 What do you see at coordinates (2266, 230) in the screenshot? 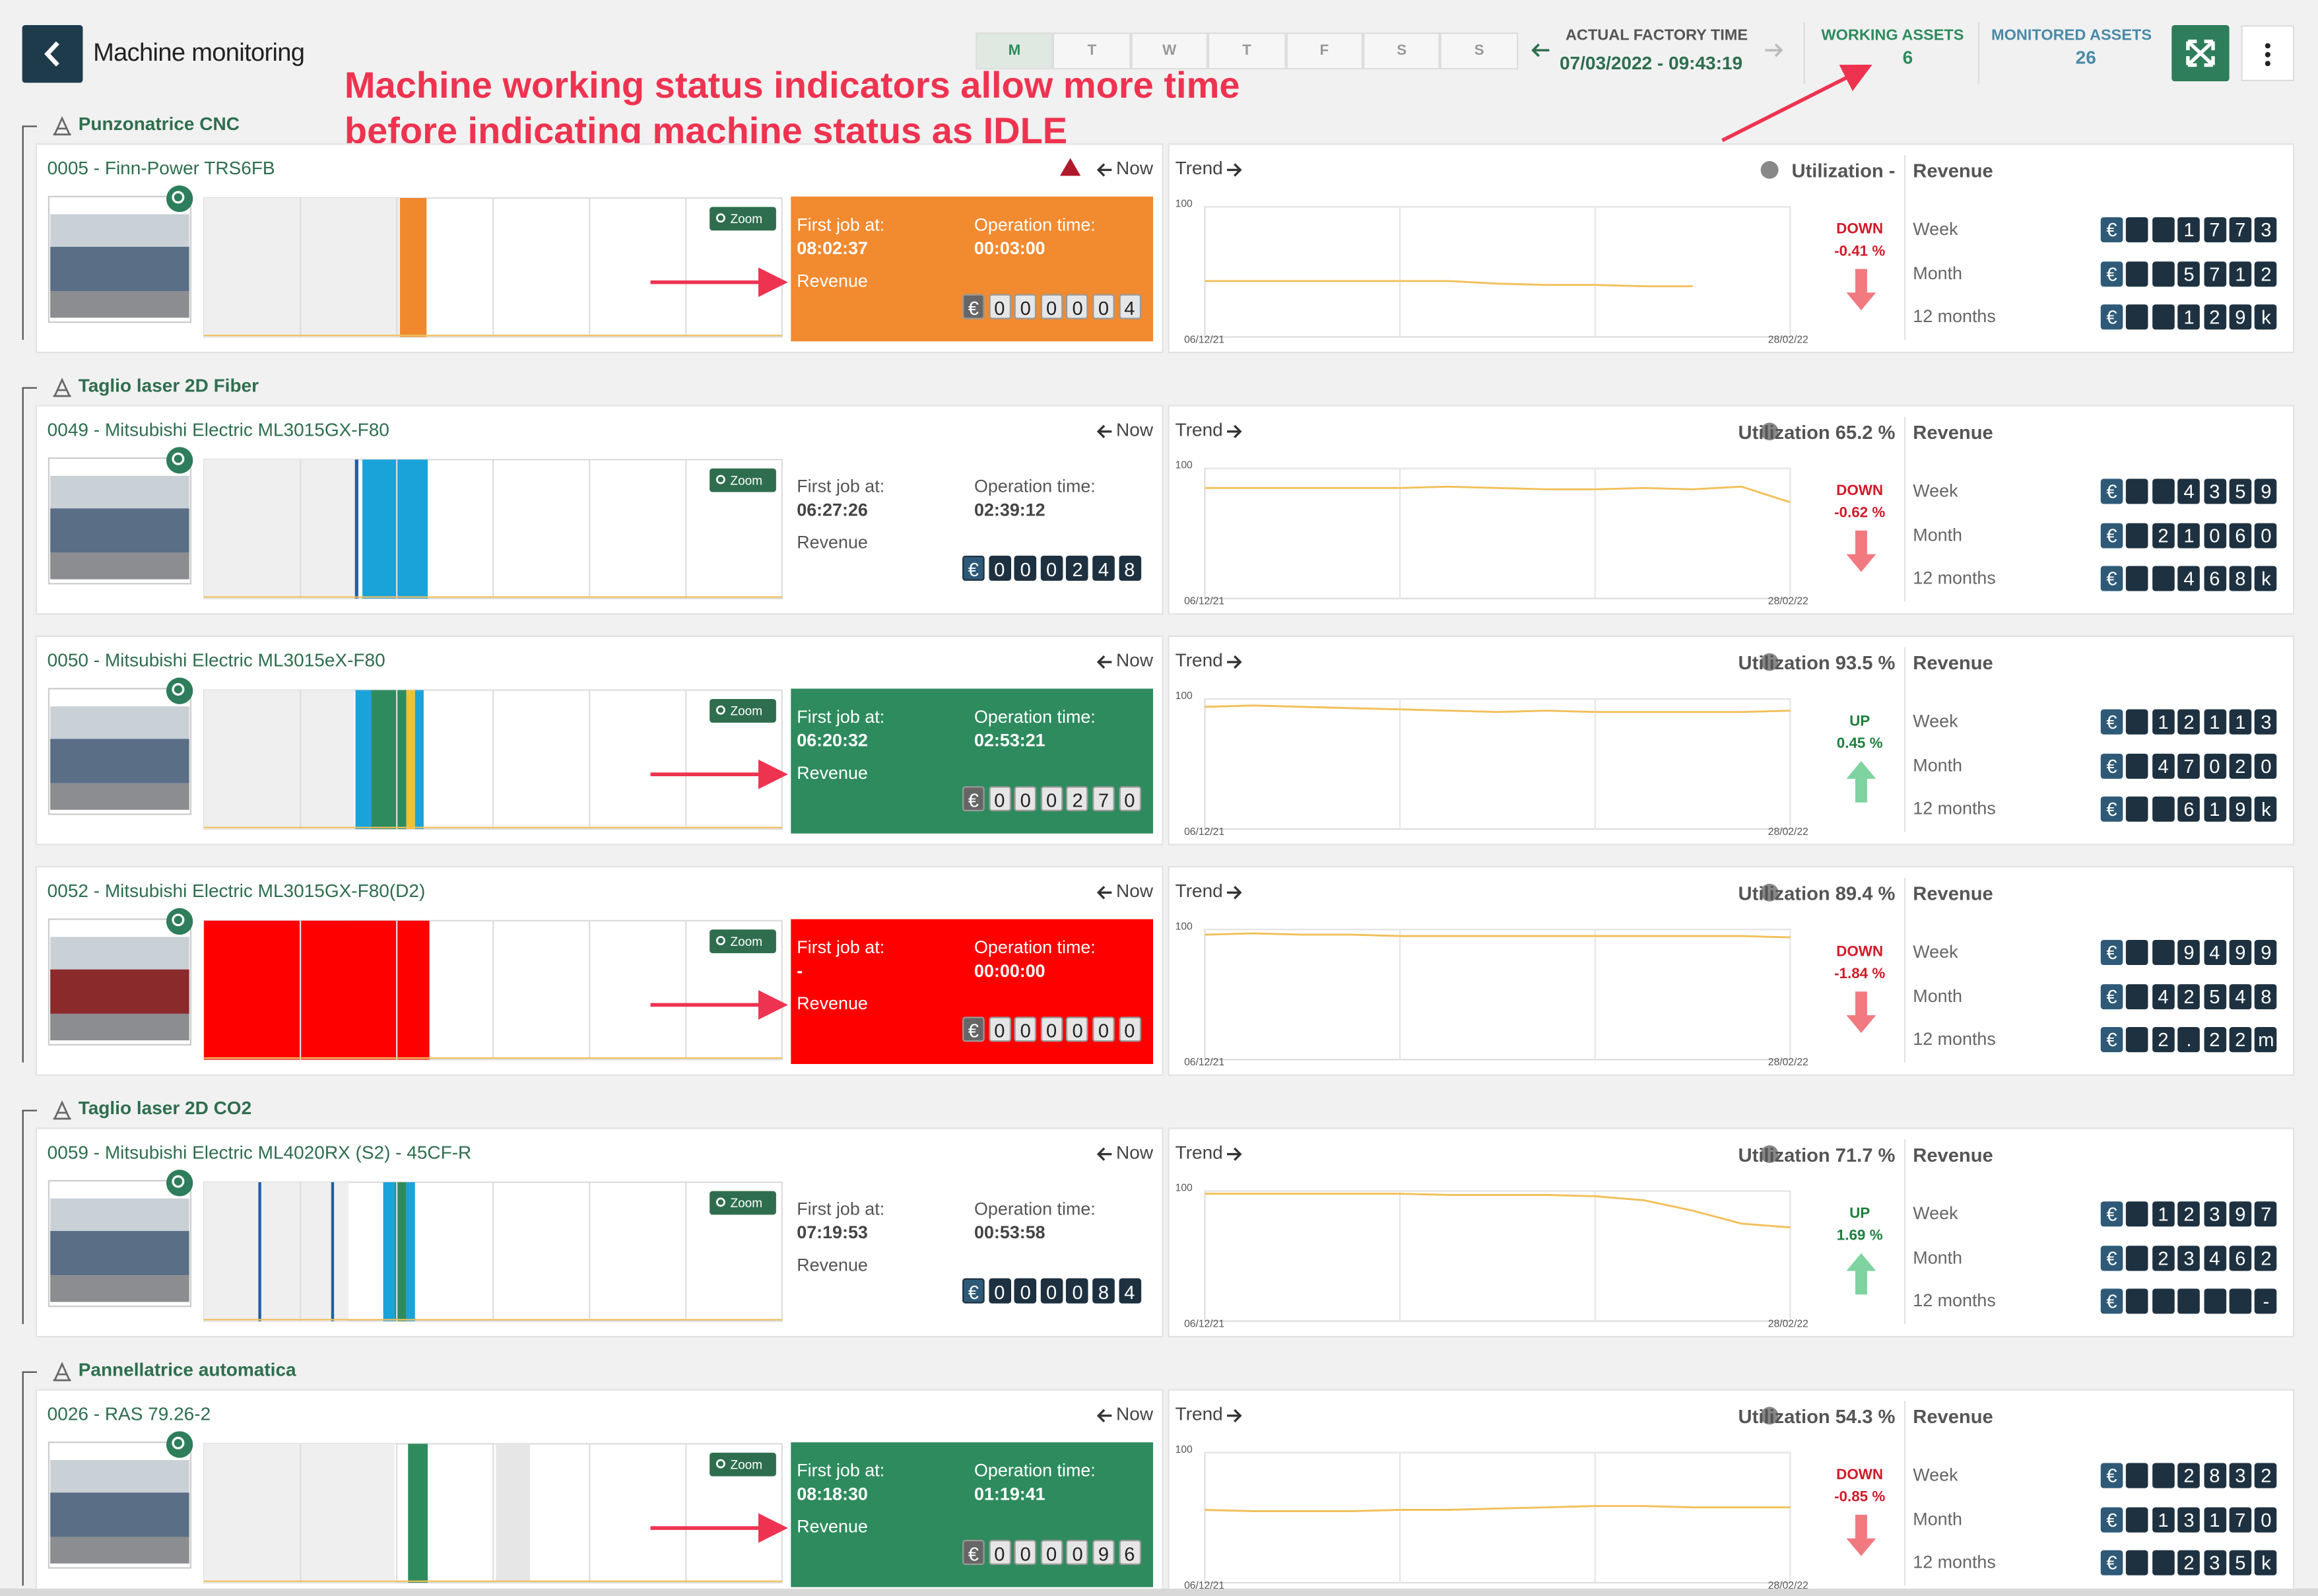
I see `revenue-digit: 3` at bounding box center [2266, 230].